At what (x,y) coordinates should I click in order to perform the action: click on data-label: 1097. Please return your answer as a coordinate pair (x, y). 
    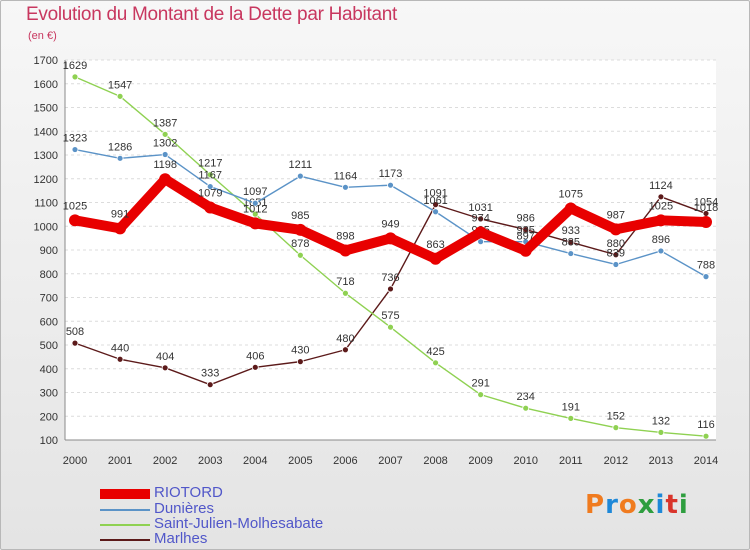
    Looking at the image, I should click on (255, 192).